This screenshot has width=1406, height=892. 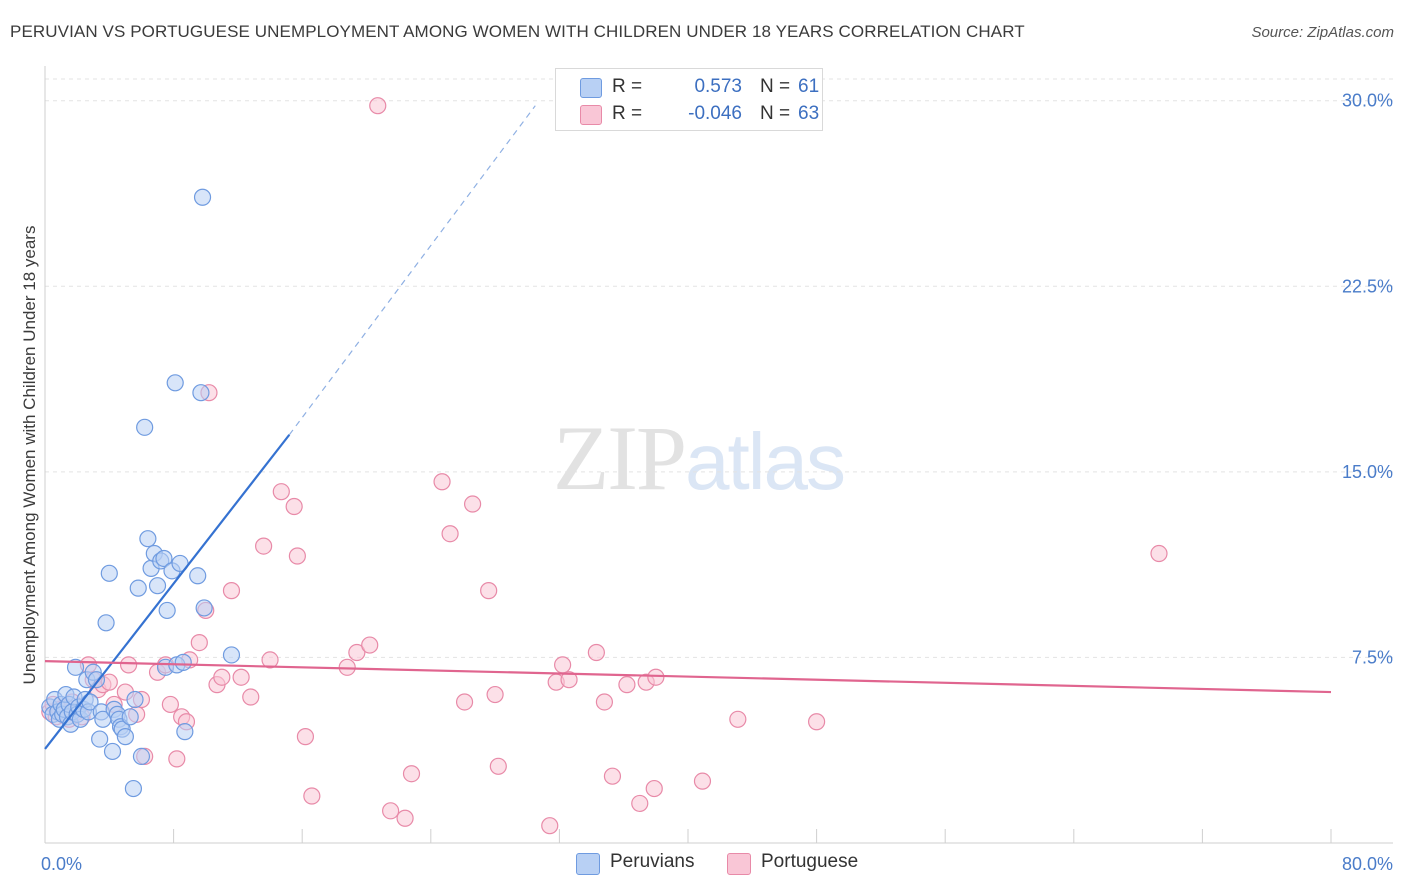 What do you see at coordinates (809, 86) in the screenshot?
I see `legend-n-value: 61` at bounding box center [809, 86].